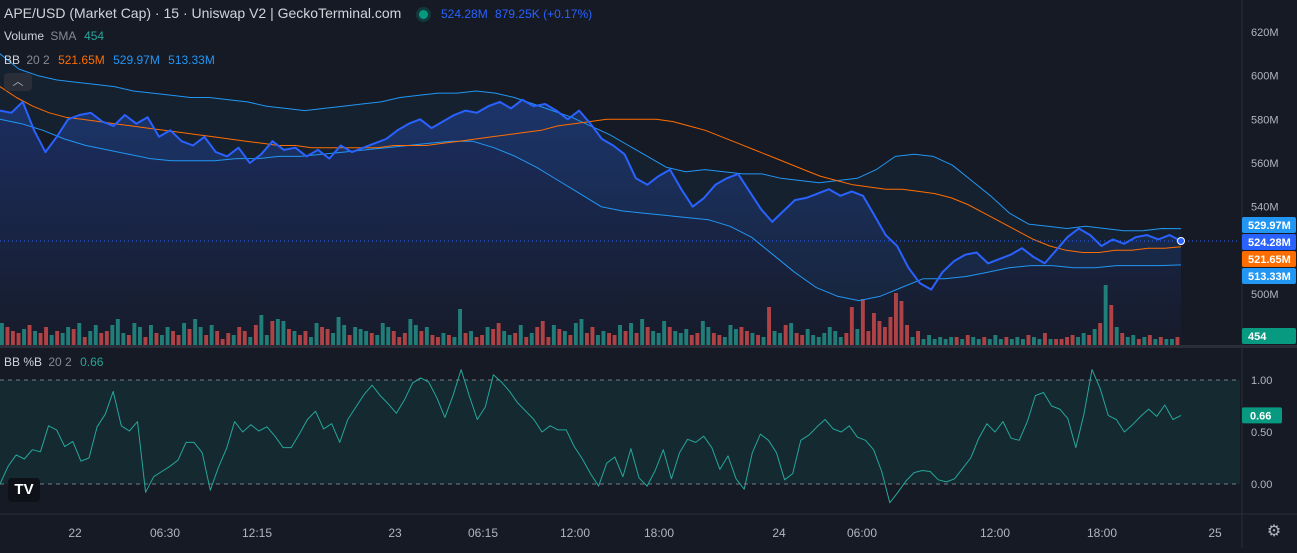  Describe the element at coordinates (1269, 336) in the screenshot. I see `badge-volume-bg` at that location.